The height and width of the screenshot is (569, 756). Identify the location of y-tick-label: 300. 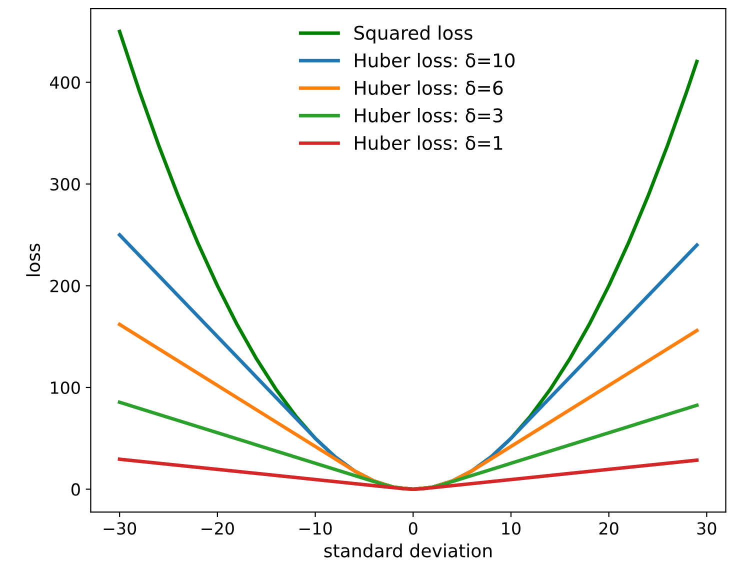
(65, 184).